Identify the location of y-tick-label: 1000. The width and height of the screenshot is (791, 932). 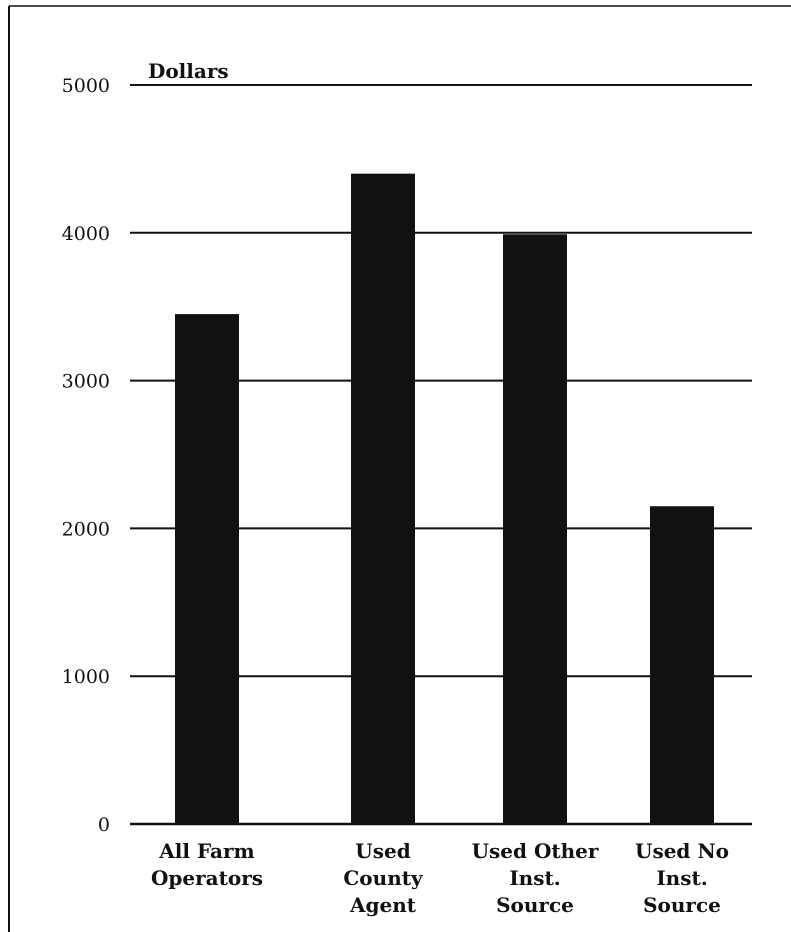
(86, 677).